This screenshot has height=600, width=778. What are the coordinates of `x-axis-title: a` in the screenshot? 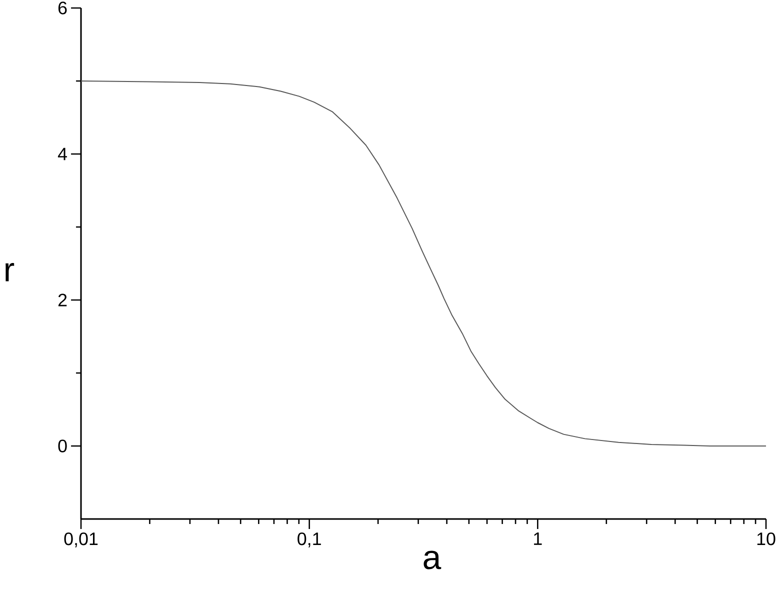 It's located at (433, 560).